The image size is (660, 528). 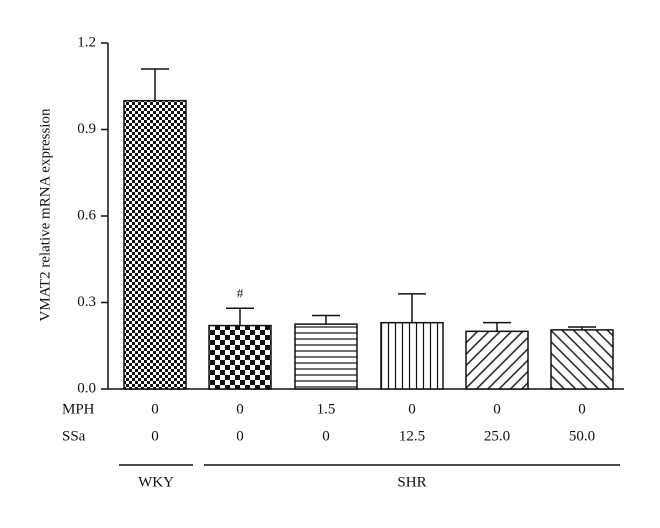 What do you see at coordinates (326, 409) in the screenshot?
I see `row-value: 1.5` at bounding box center [326, 409].